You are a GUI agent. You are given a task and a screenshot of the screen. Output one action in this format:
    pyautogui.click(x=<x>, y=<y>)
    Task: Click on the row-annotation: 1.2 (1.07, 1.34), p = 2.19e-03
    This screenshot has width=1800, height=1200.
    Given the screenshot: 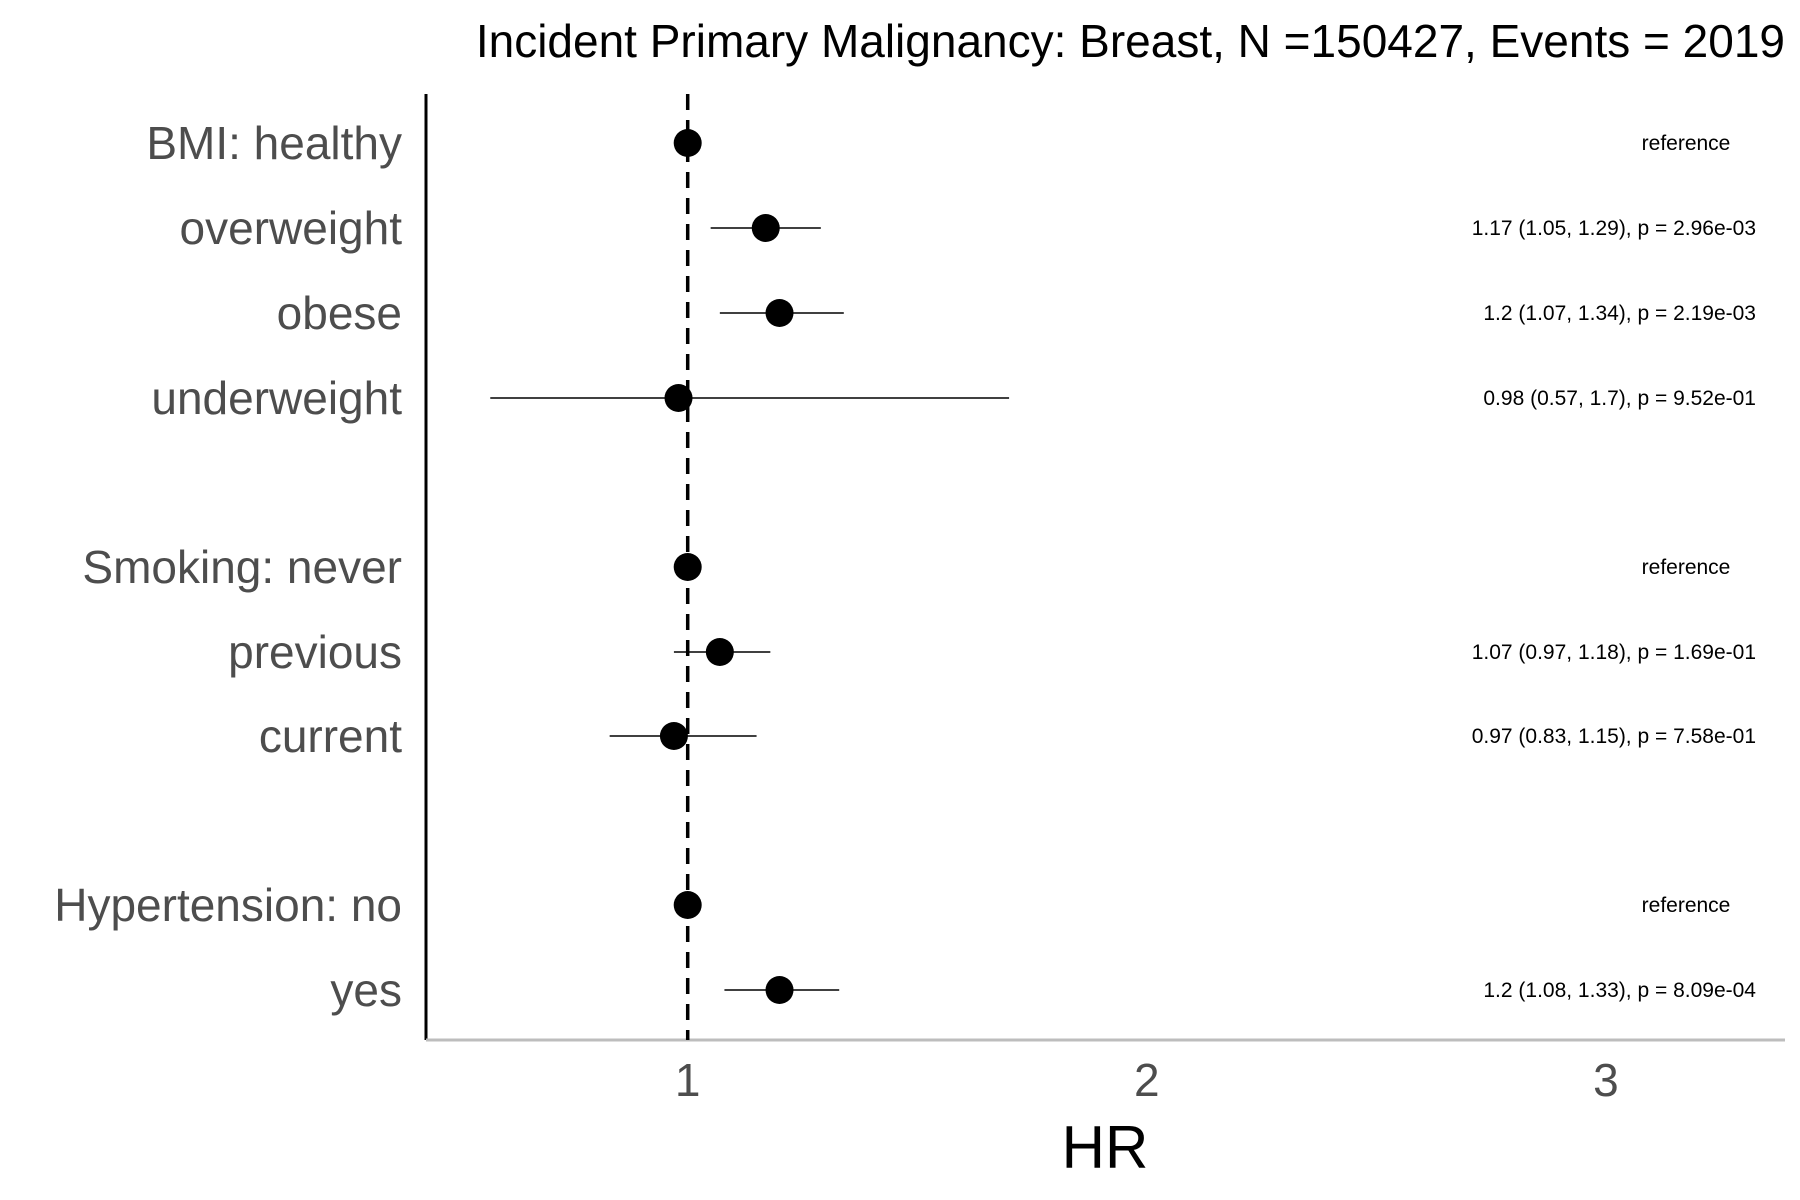 What is the action you would take?
    pyautogui.click(x=1619, y=313)
    